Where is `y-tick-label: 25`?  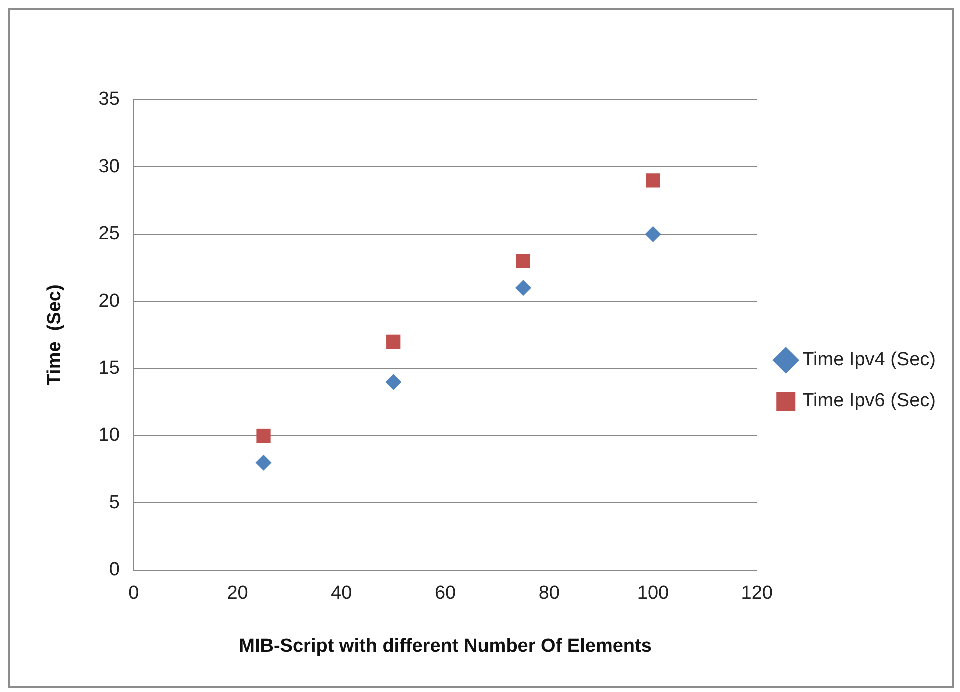
y-tick-label: 25 is located at coordinates (109, 234).